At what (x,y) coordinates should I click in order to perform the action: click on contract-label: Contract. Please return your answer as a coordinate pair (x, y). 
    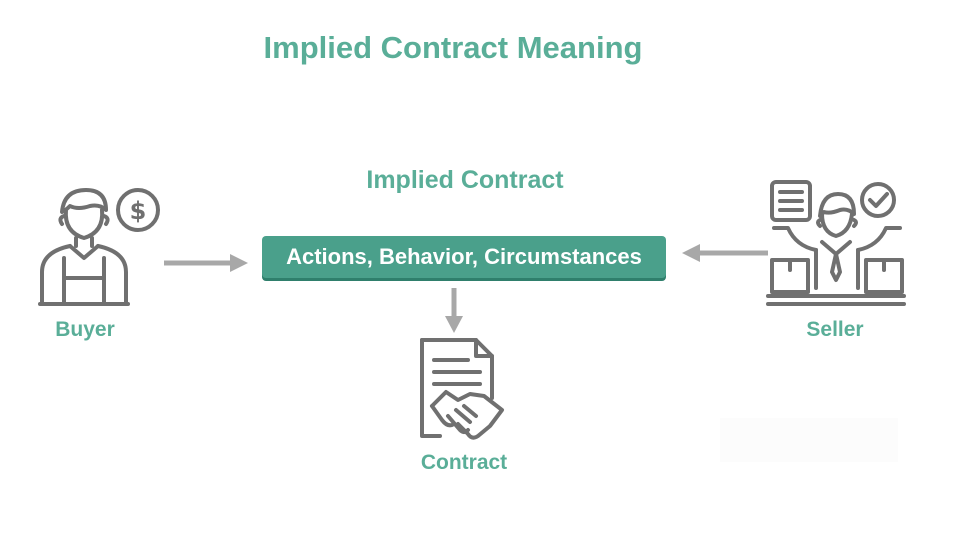
    Looking at the image, I should click on (464, 462).